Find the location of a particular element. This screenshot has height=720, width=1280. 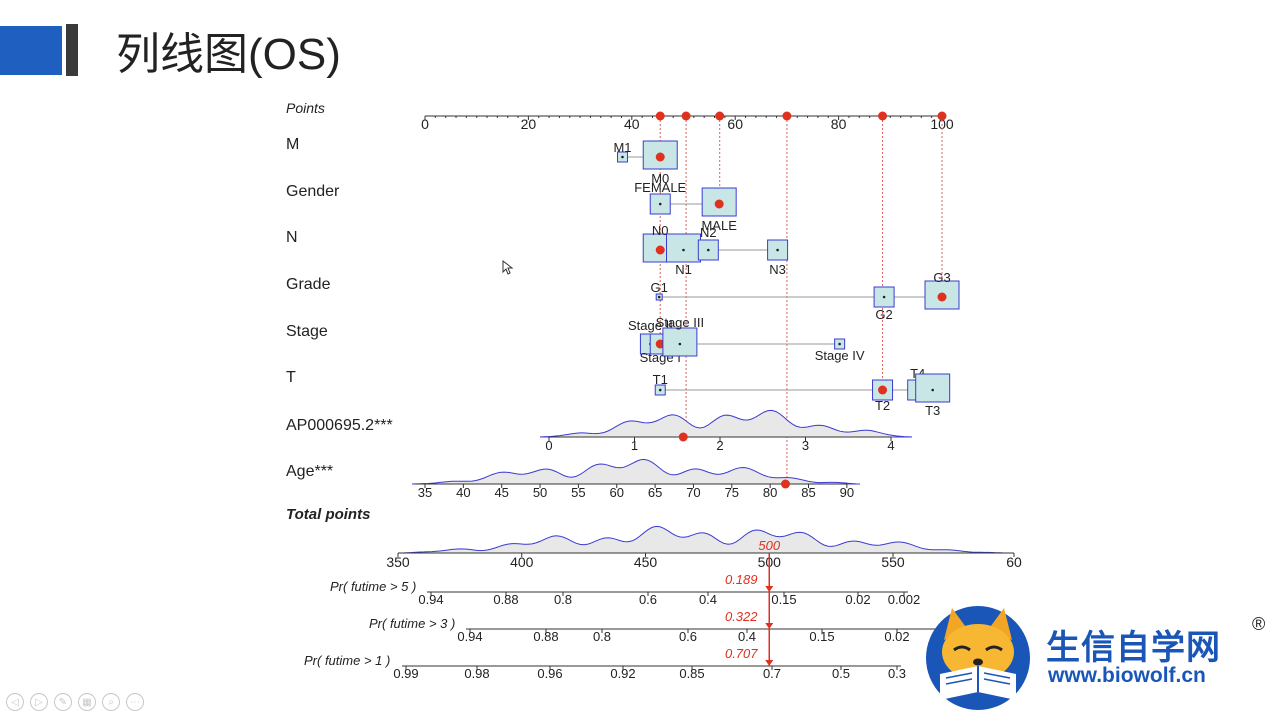

points-tick-label: 0 is located at coordinates (425, 124).